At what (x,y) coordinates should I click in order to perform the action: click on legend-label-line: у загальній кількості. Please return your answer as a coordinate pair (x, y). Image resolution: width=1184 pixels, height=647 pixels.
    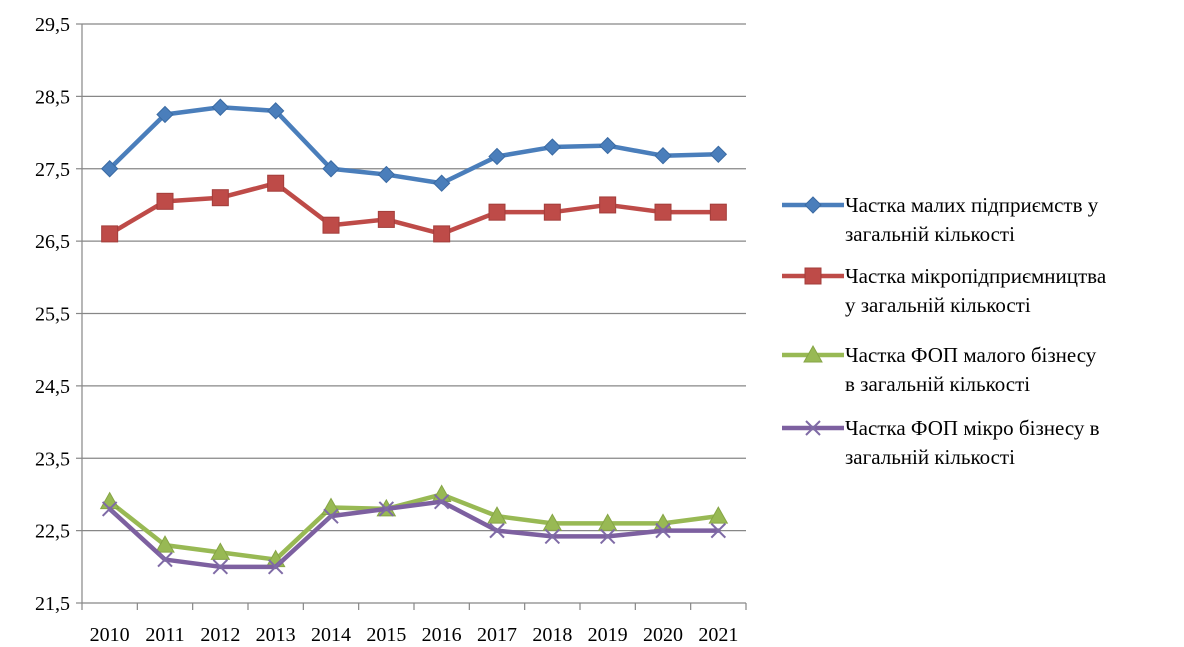
    Looking at the image, I should click on (938, 305).